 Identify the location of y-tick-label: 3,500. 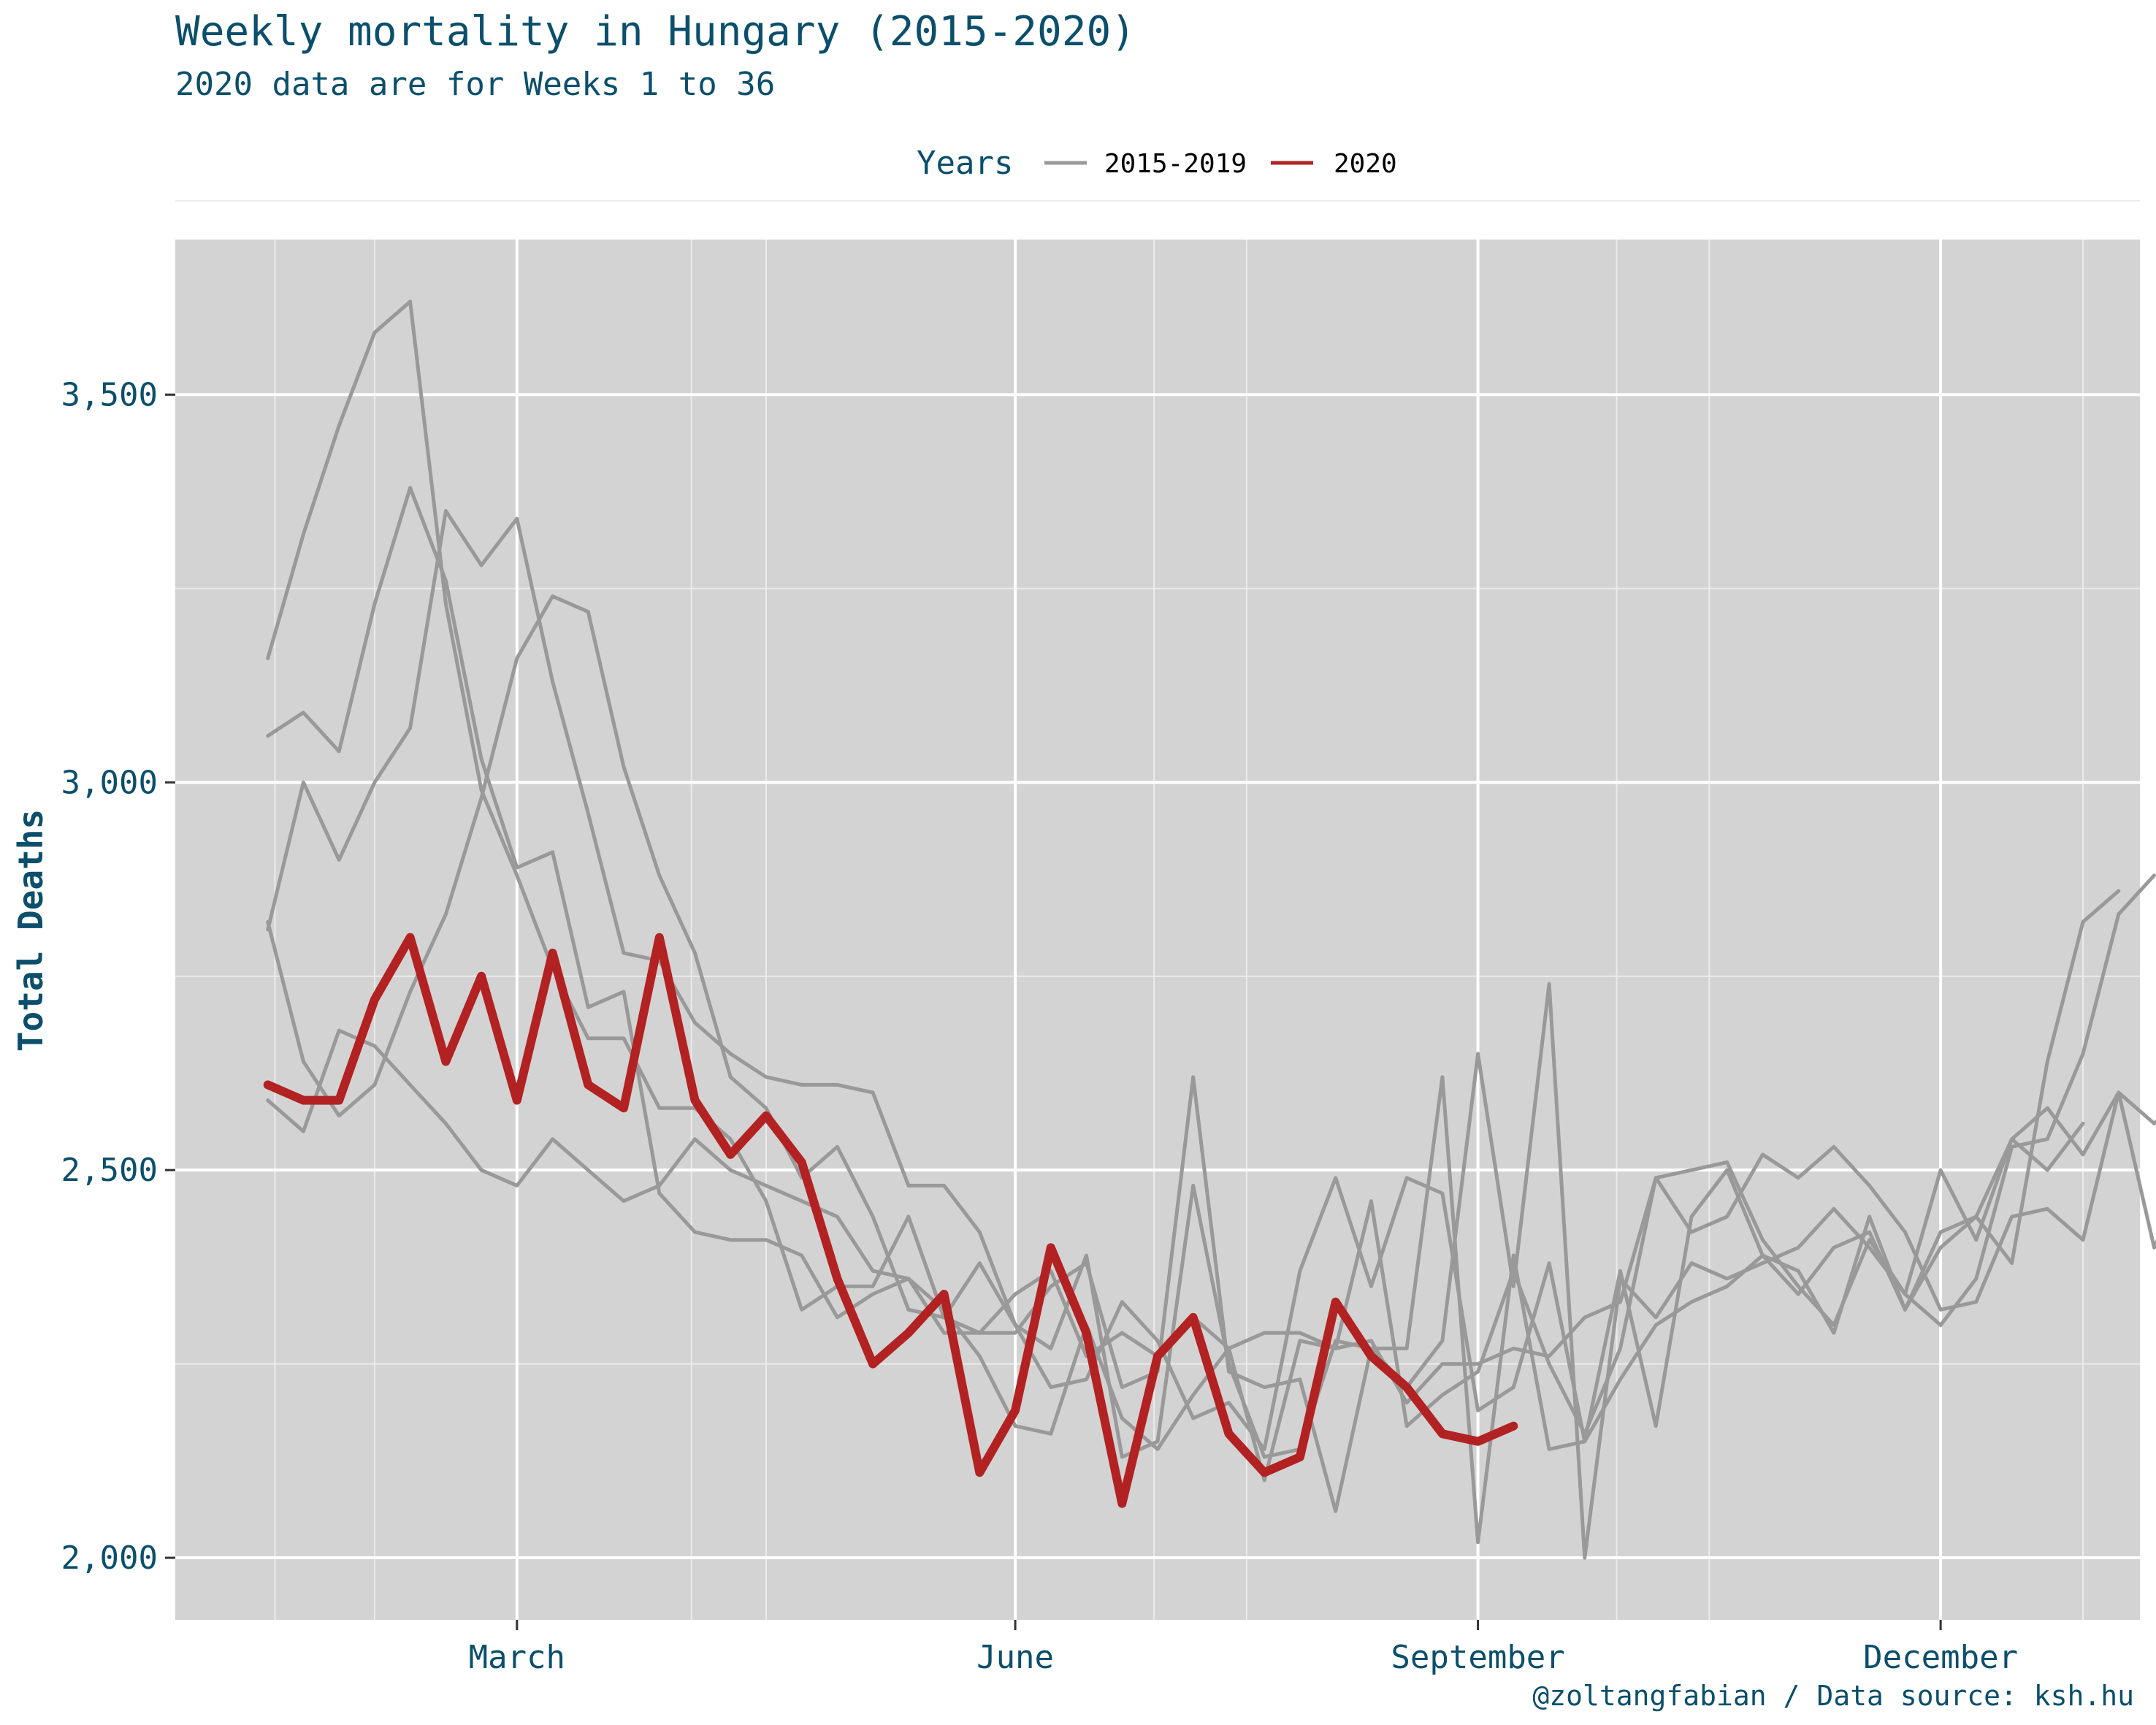
(110, 394).